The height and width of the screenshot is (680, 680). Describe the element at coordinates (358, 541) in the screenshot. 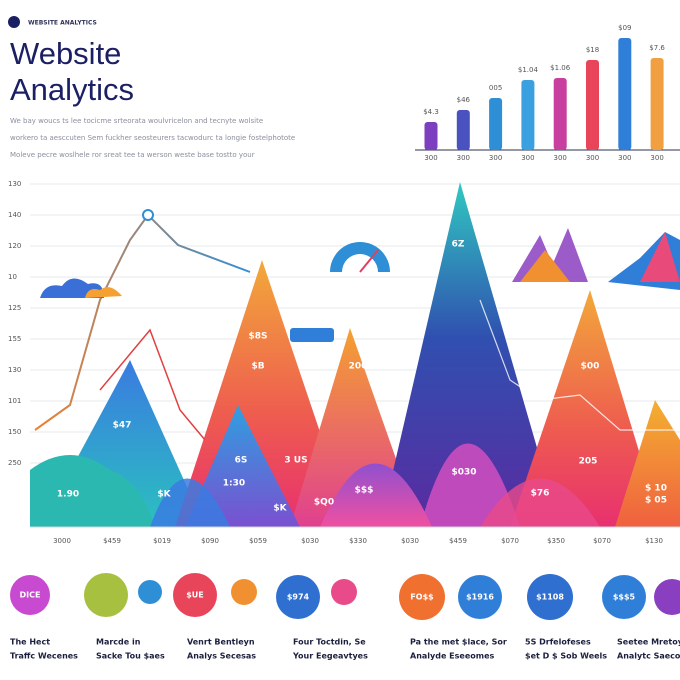

I see `x-label: $330` at that location.